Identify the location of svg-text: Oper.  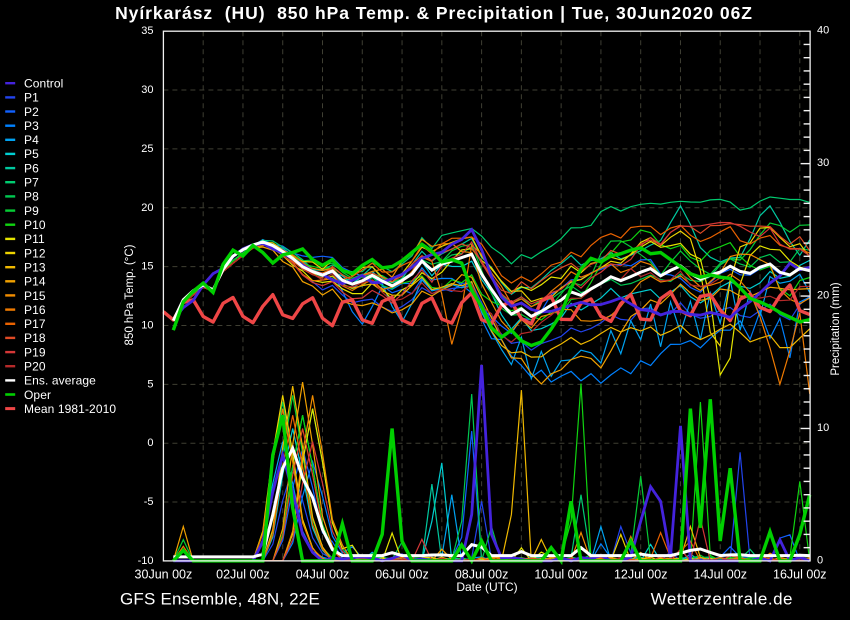
(37, 395).